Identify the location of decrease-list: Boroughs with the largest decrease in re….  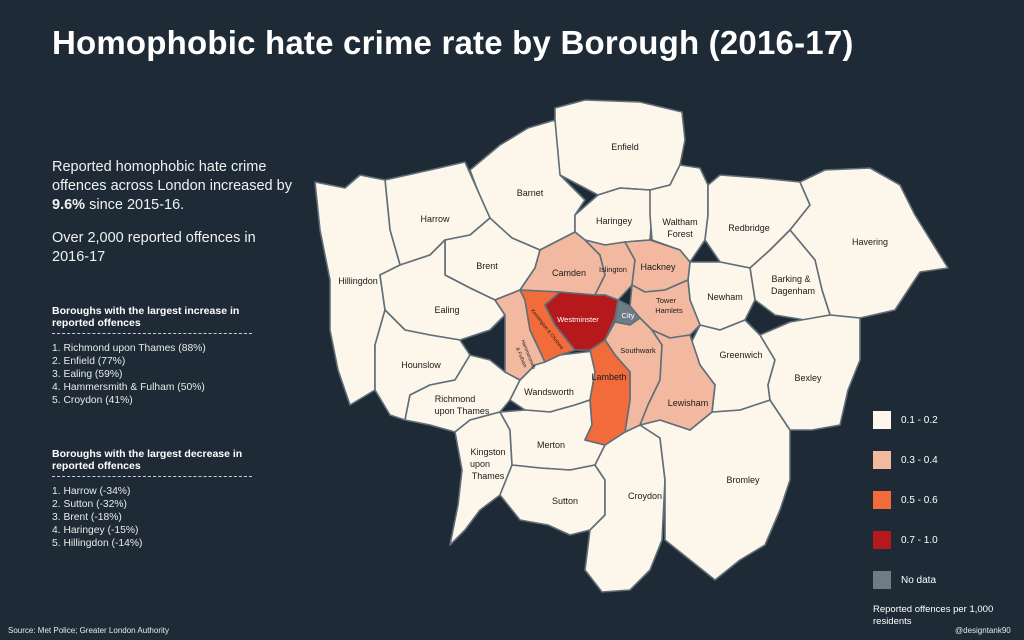
(152, 499).